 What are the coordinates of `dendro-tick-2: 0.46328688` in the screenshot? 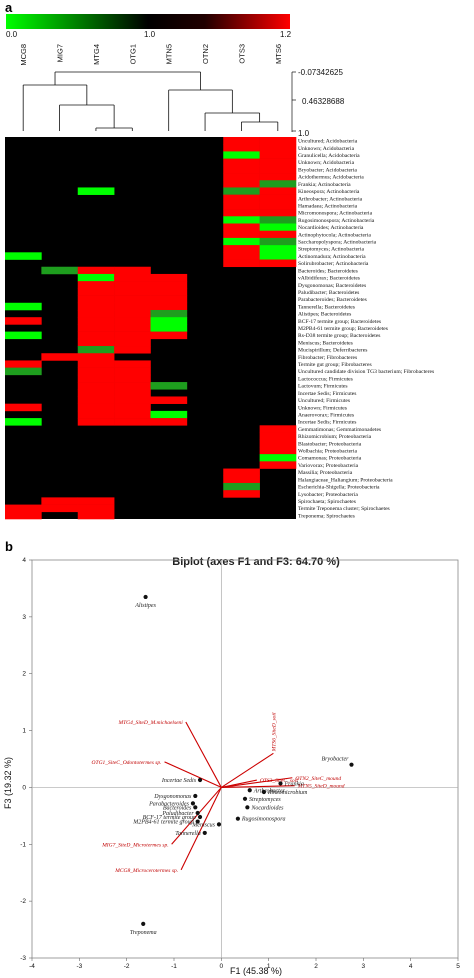 It's located at (323, 101).